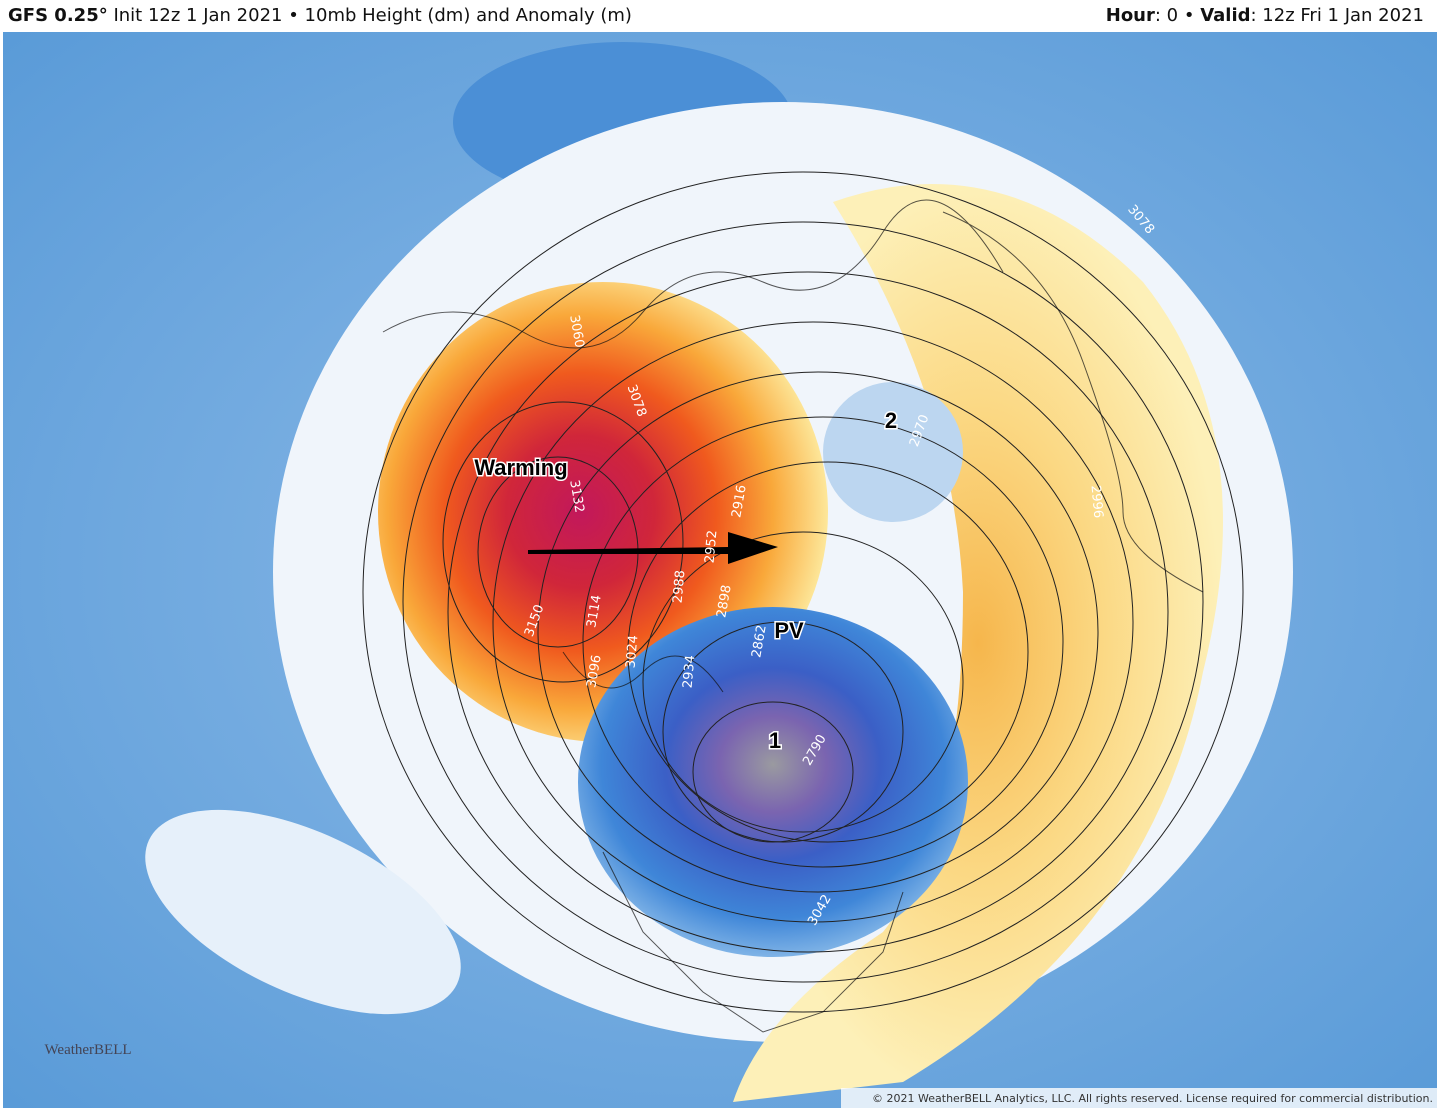  I want to click on copyright-bg, so click(1139, 1098).